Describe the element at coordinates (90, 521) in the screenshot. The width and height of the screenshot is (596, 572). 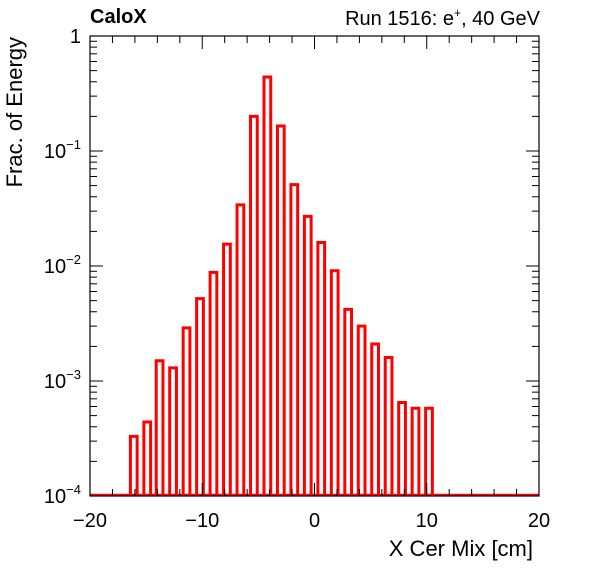
I see `x-tick-label: −20` at that location.